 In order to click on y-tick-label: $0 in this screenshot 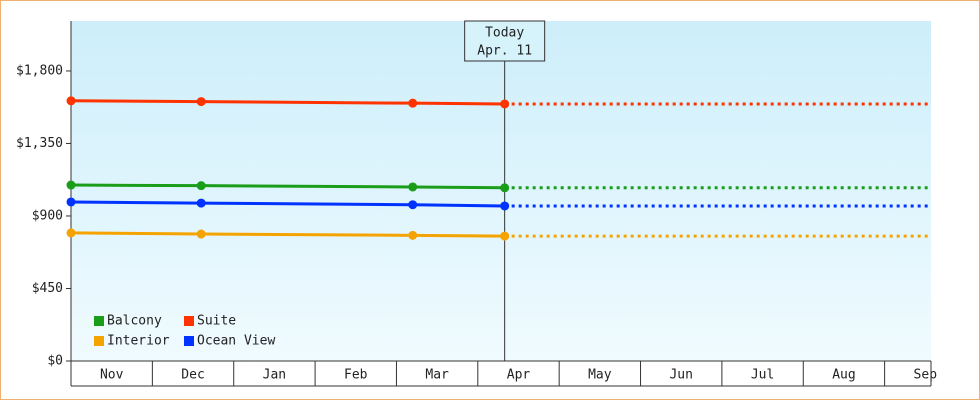, I will do `click(55, 361)`.